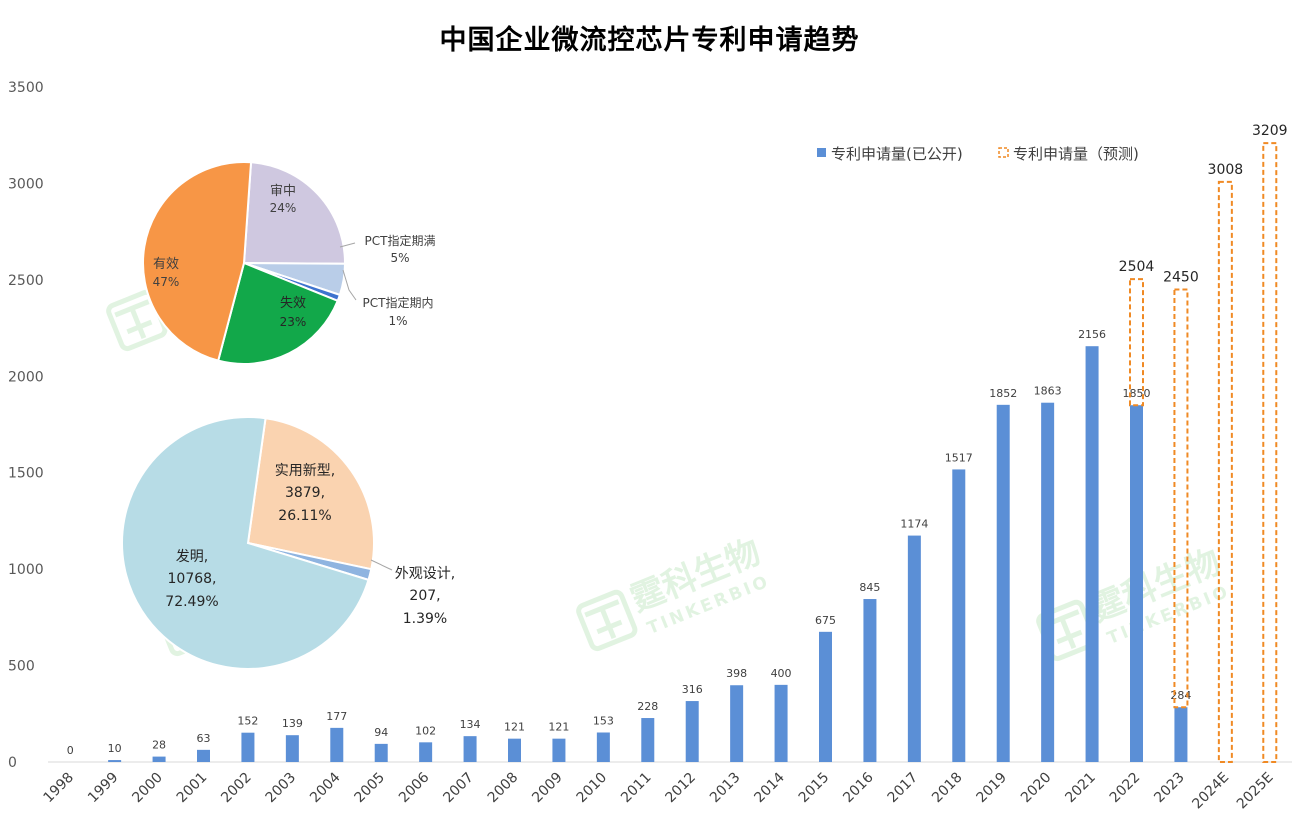 The image size is (1299, 823). I want to click on x-tick-label: 2007, so click(458, 788).